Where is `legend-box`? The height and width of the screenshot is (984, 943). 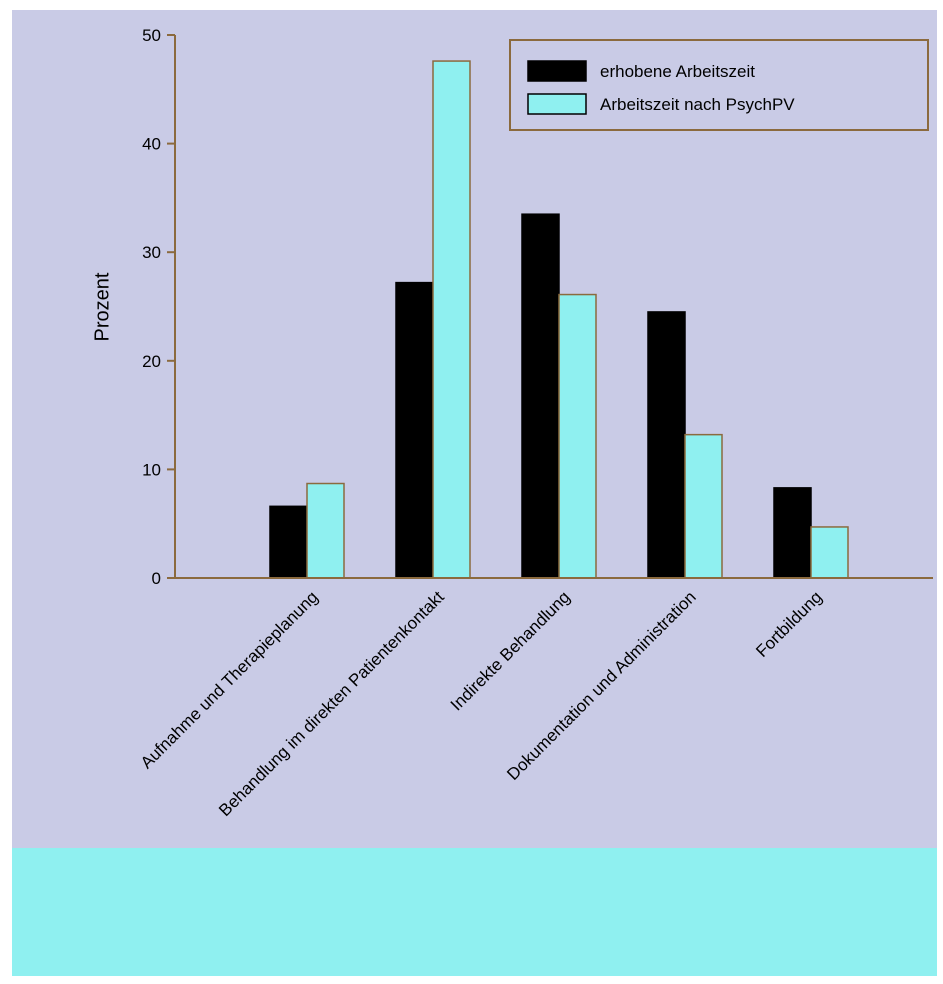 legend-box is located at coordinates (719, 85).